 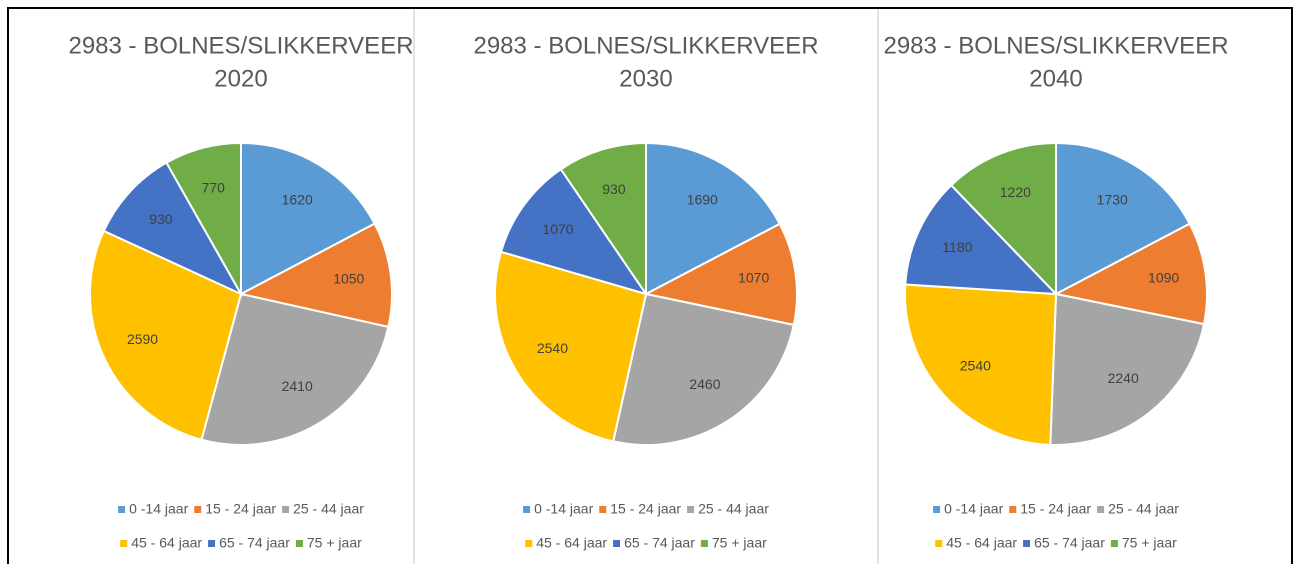 What do you see at coordinates (1112, 200) in the screenshot?
I see `data-label: 1730` at bounding box center [1112, 200].